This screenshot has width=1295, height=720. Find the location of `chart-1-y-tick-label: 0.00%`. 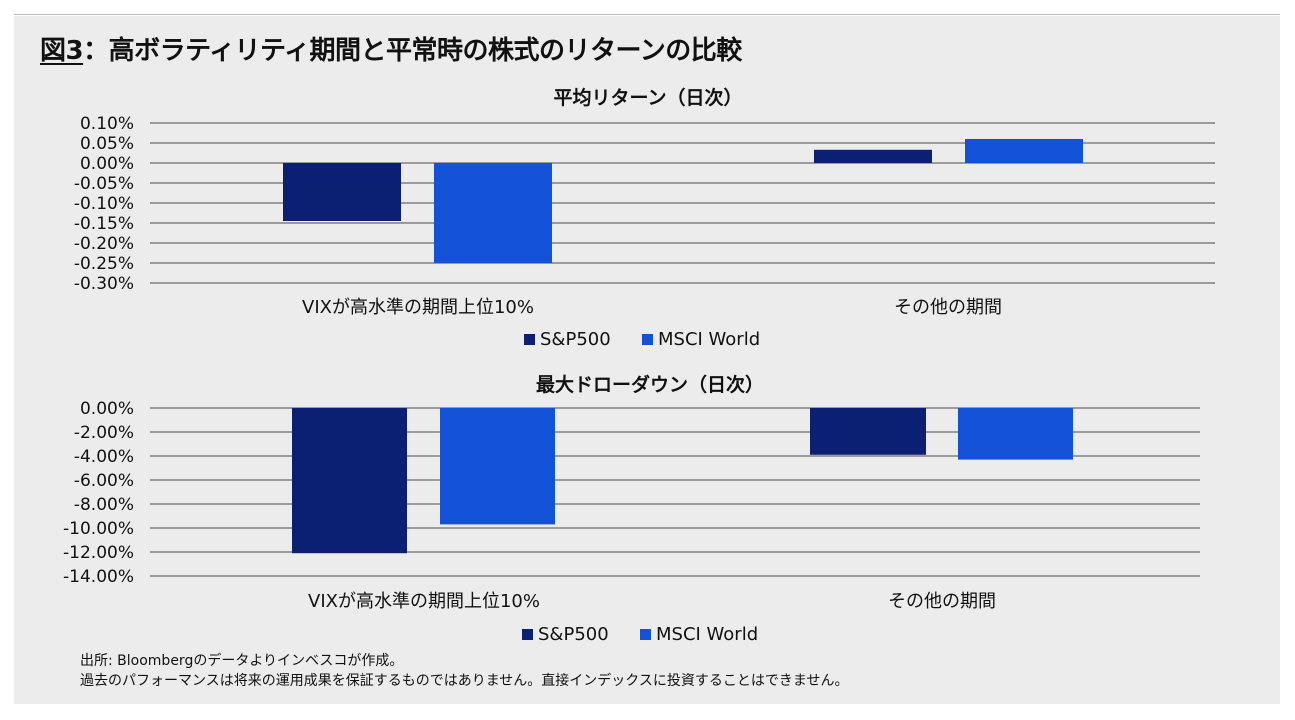

chart-1-y-tick-label: 0.00% is located at coordinates (107, 164).